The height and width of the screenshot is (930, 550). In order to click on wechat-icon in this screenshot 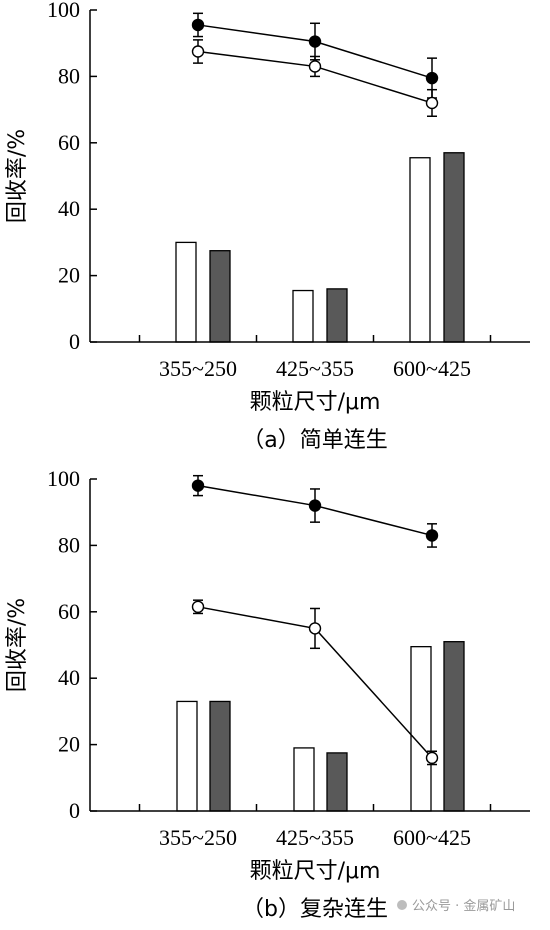, I will do `click(402, 905)`.